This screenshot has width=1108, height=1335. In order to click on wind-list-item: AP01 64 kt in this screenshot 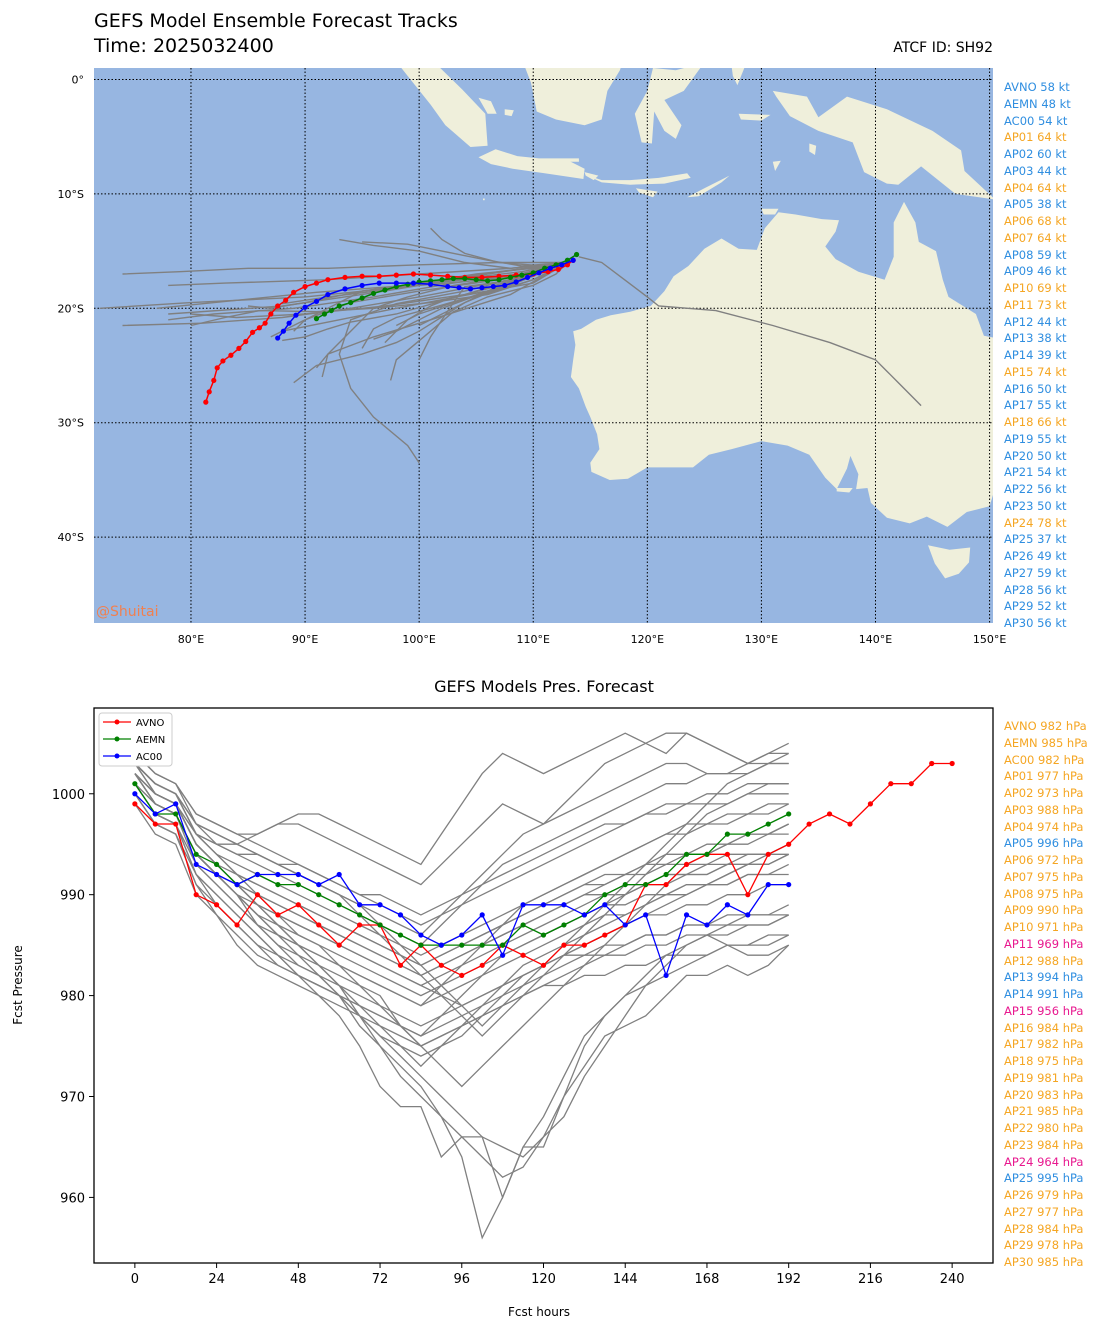, I will do `click(1035, 137)`.